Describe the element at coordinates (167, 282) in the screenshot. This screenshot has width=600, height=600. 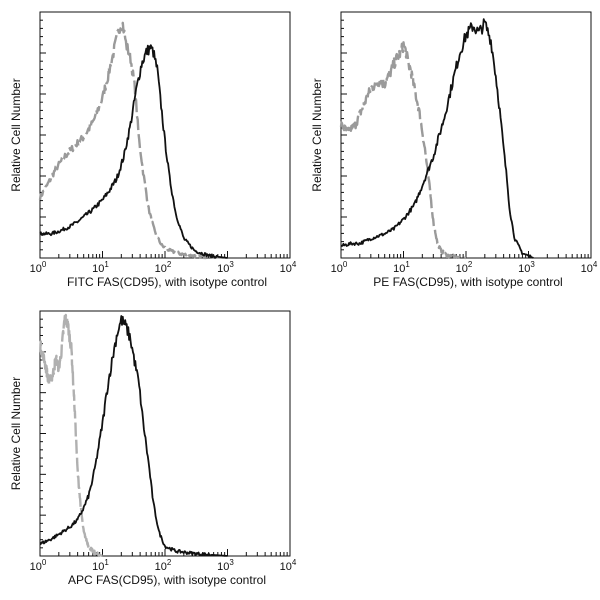
I see `x-axis-label: FITC FAS(CD95), with isotype control` at that location.